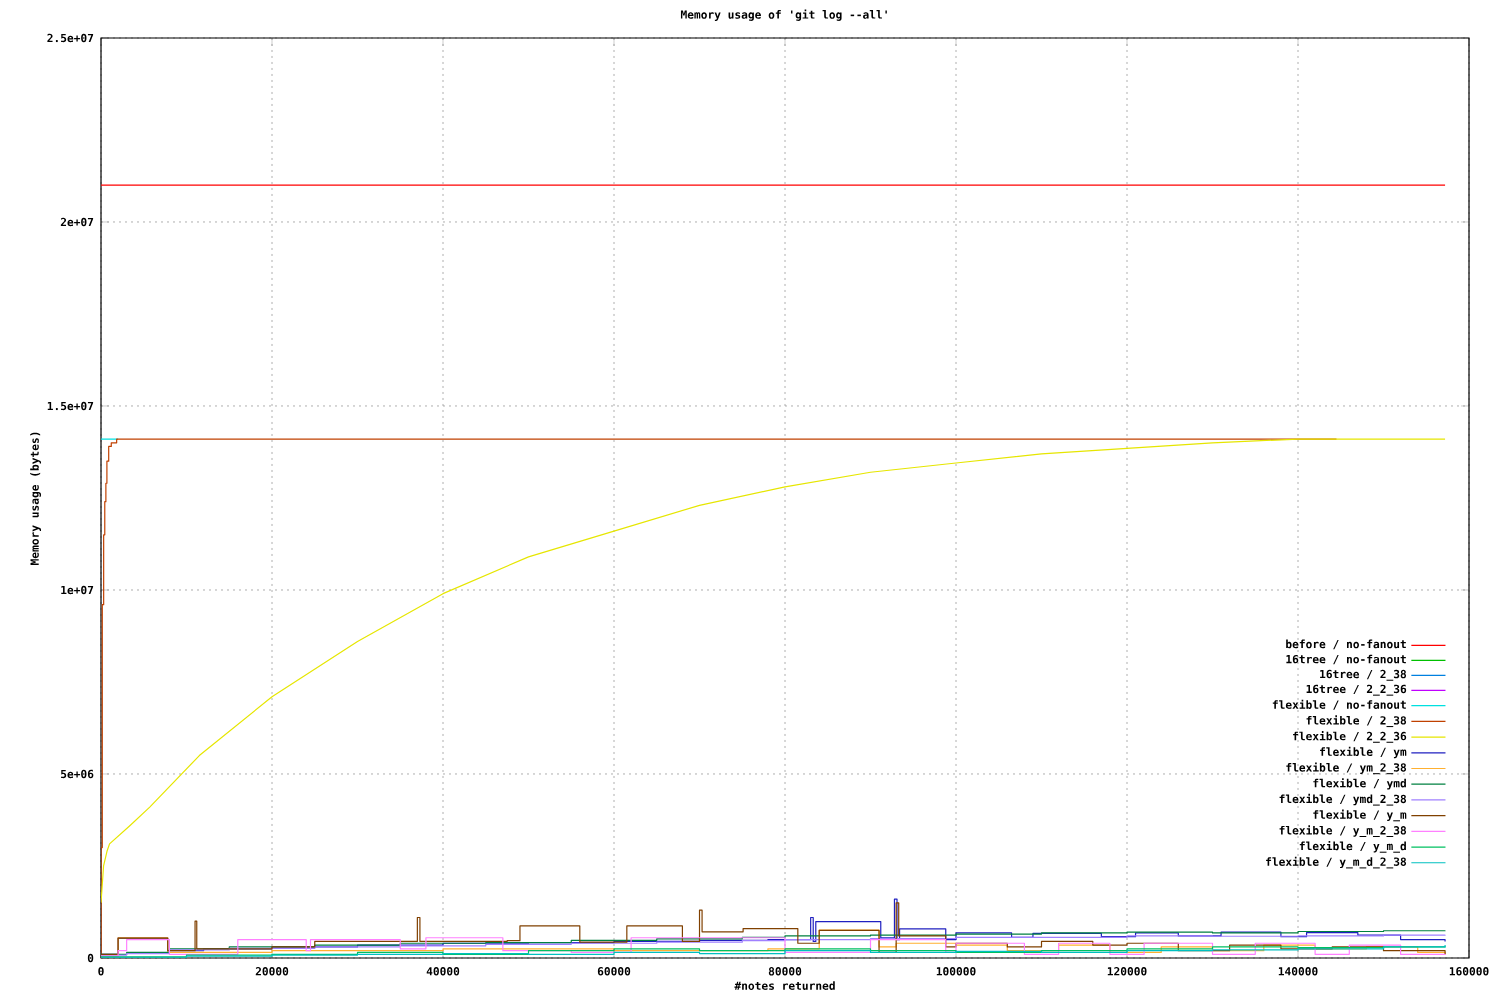  What do you see at coordinates (614, 971) in the screenshot?
I see `x-tick-label: 60000` at bounding box center [614, 971].